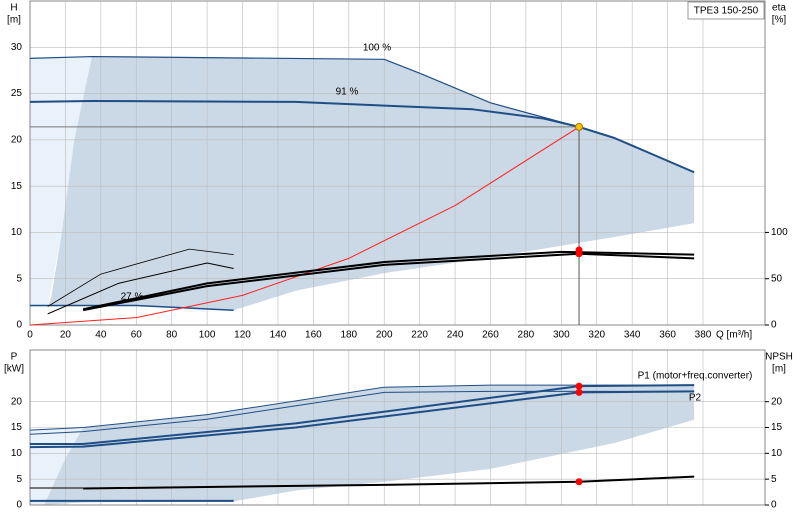 This screenshot has height=520, width=800. Describe the element at coordinates (14, 20) in the screenshot. I see `y-axis-unit: [m]` at that location.